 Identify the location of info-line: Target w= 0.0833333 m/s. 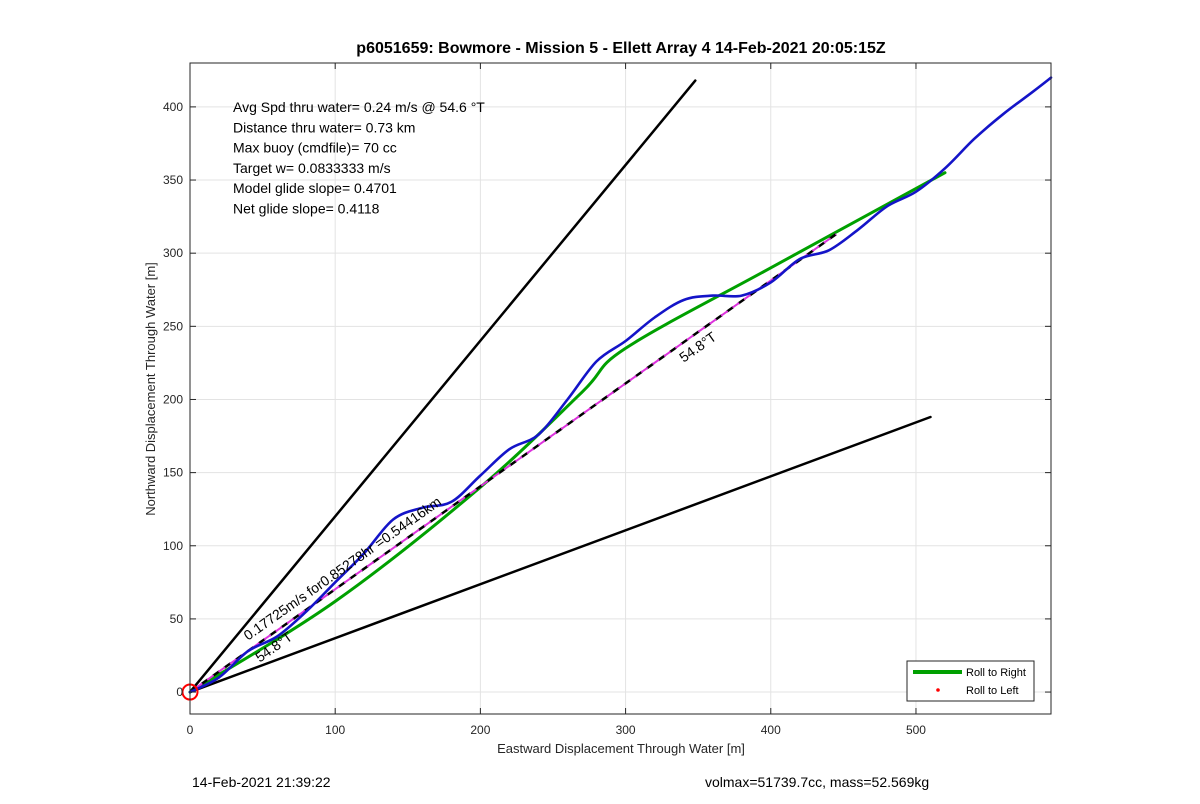
(312, 168).